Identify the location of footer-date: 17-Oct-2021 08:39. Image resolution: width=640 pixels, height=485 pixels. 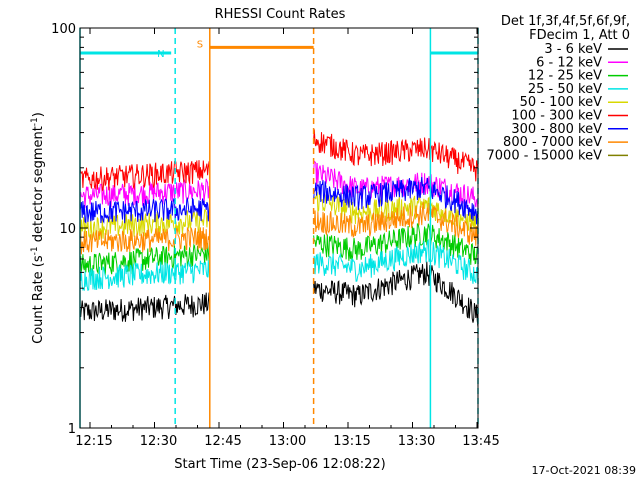
(584, 470).